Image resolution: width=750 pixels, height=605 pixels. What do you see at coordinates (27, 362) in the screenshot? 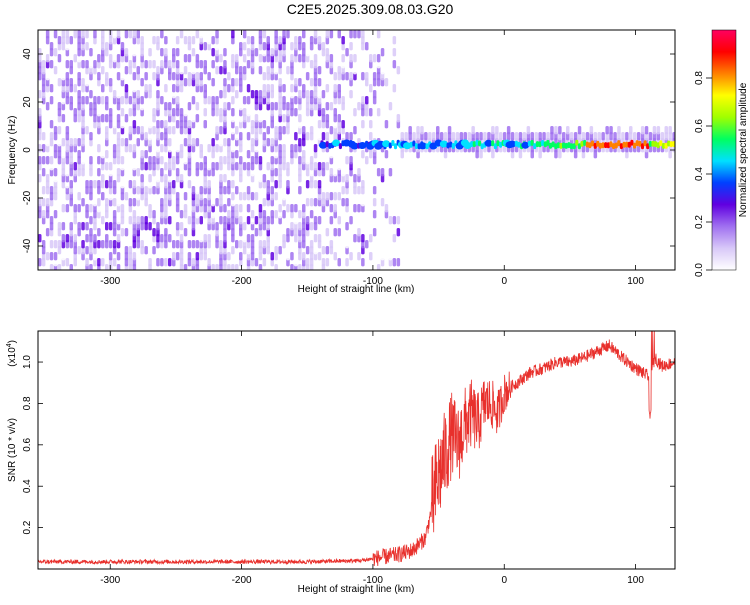
I see `y-tick-label: 1.0` at bounding box center [27, 362].